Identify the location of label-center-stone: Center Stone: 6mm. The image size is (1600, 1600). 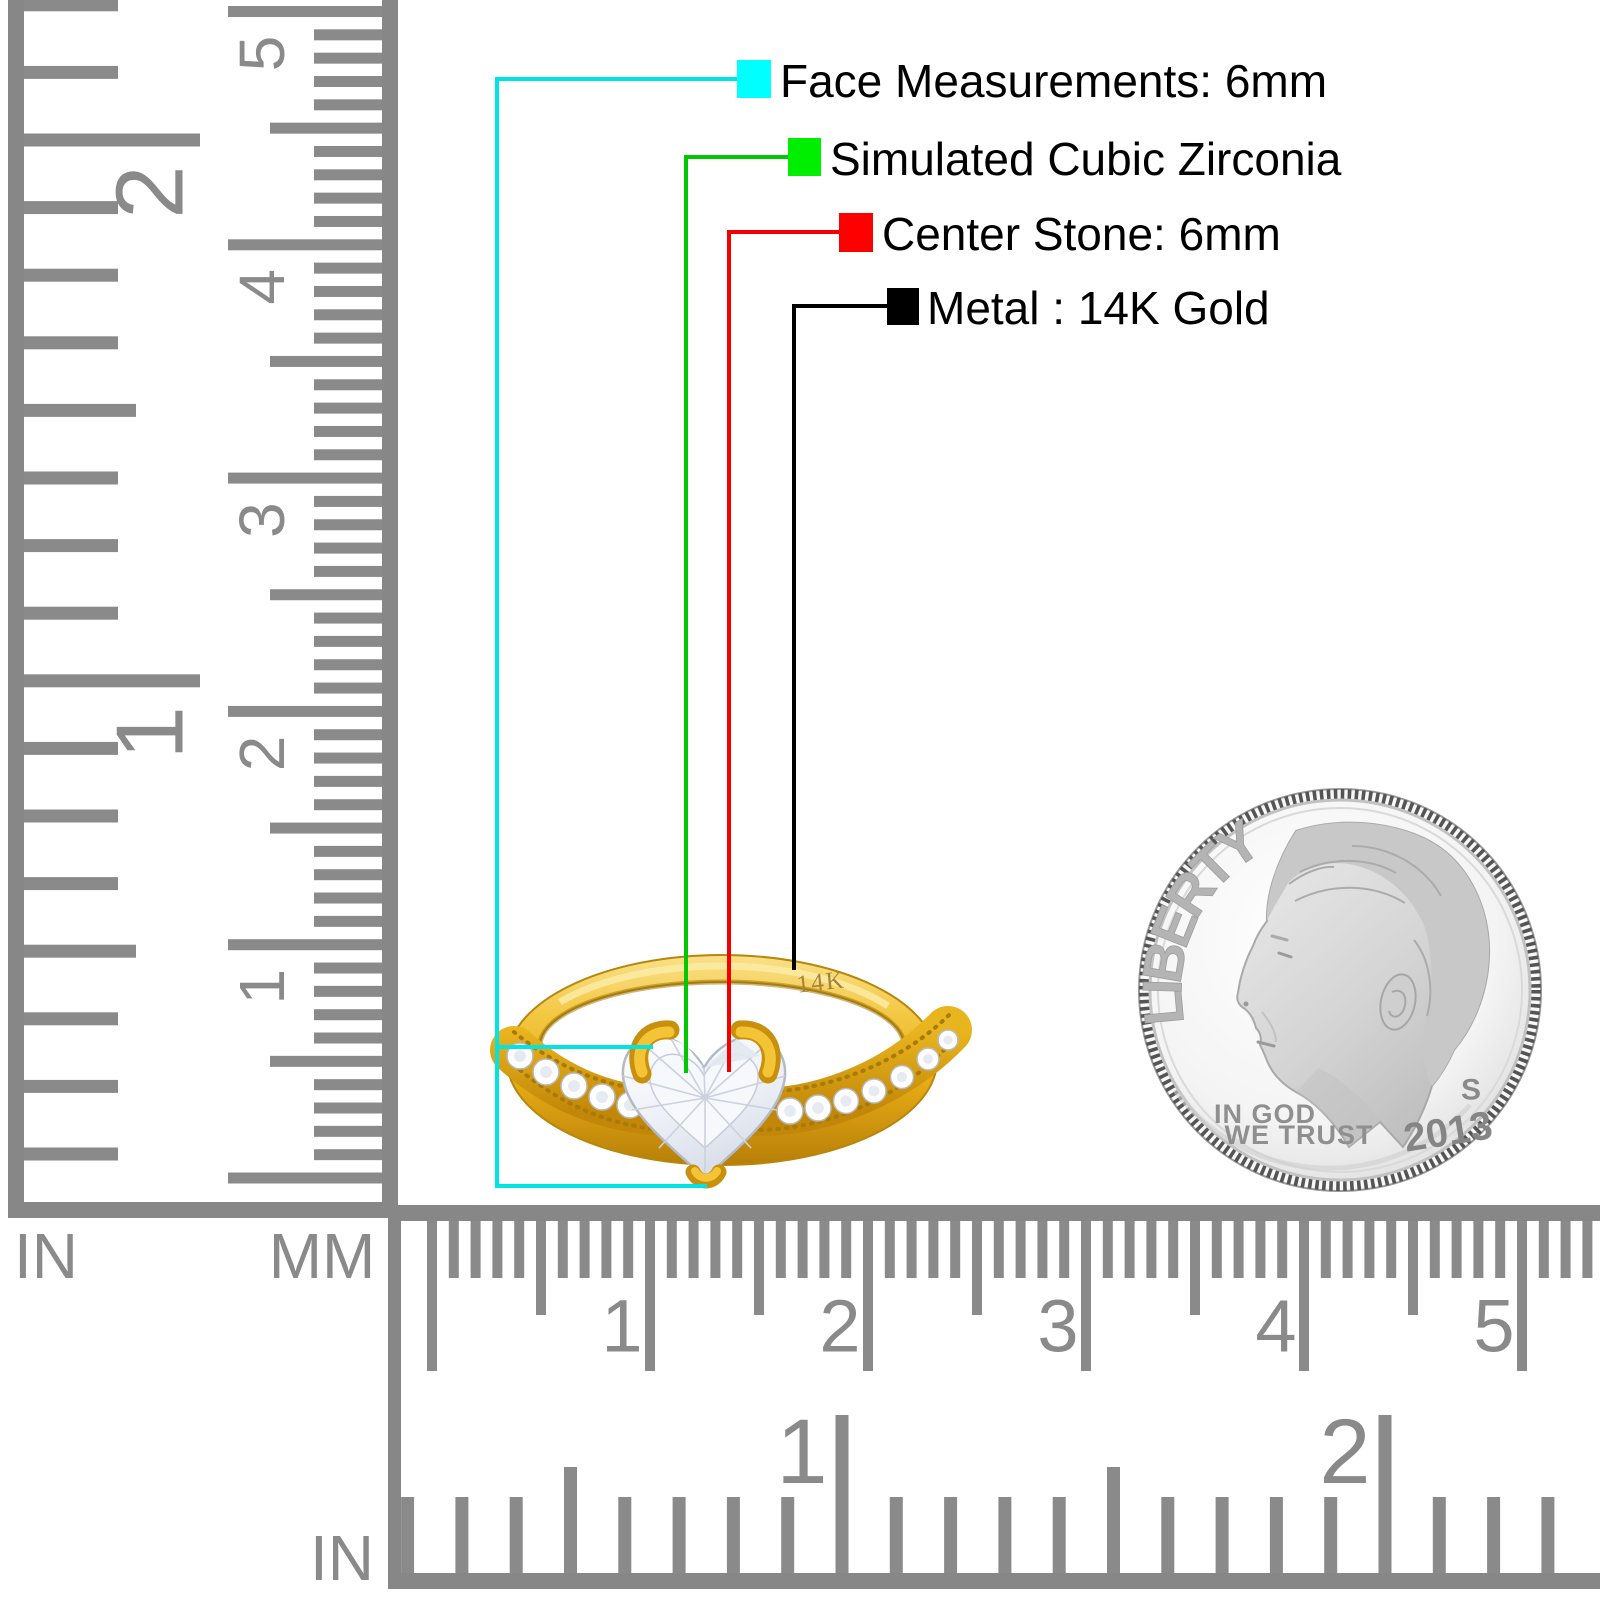
(1081, 234).